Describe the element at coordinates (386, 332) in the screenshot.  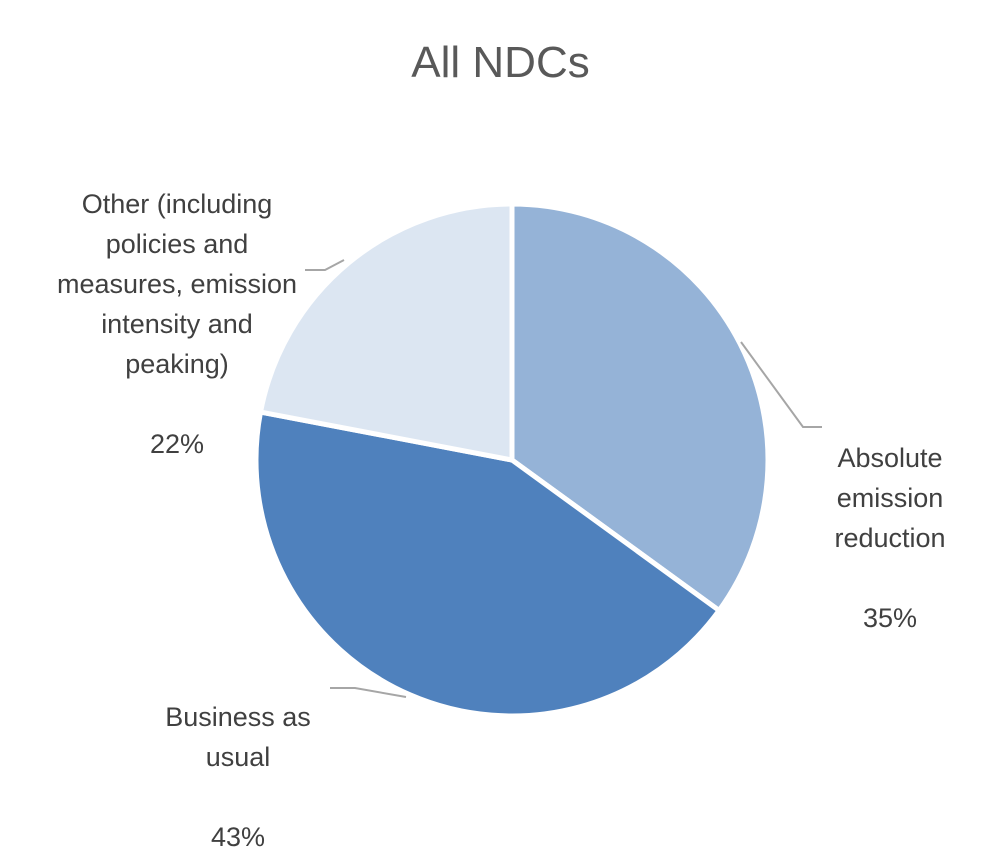
I see `pie-slice-other` at that location.